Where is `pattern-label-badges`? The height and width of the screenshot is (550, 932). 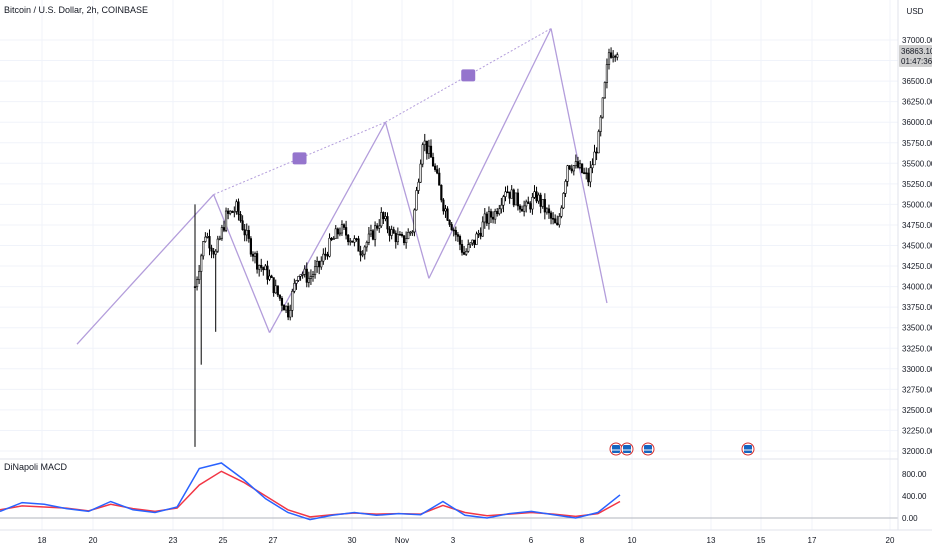 pattern-label-badges is located at coordinates (384, 117).